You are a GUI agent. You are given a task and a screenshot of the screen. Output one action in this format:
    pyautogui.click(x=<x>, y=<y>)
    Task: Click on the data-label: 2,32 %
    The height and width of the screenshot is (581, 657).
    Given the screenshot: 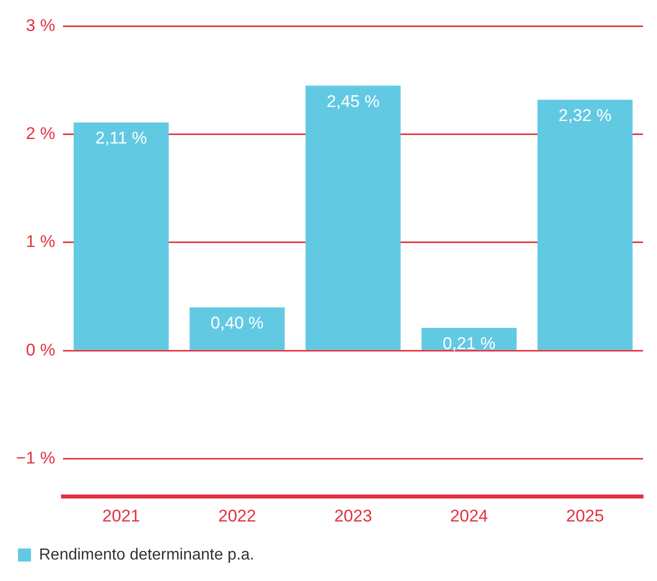 What is the action you would take?
    pyautogui.click(x=585, y=115)
    